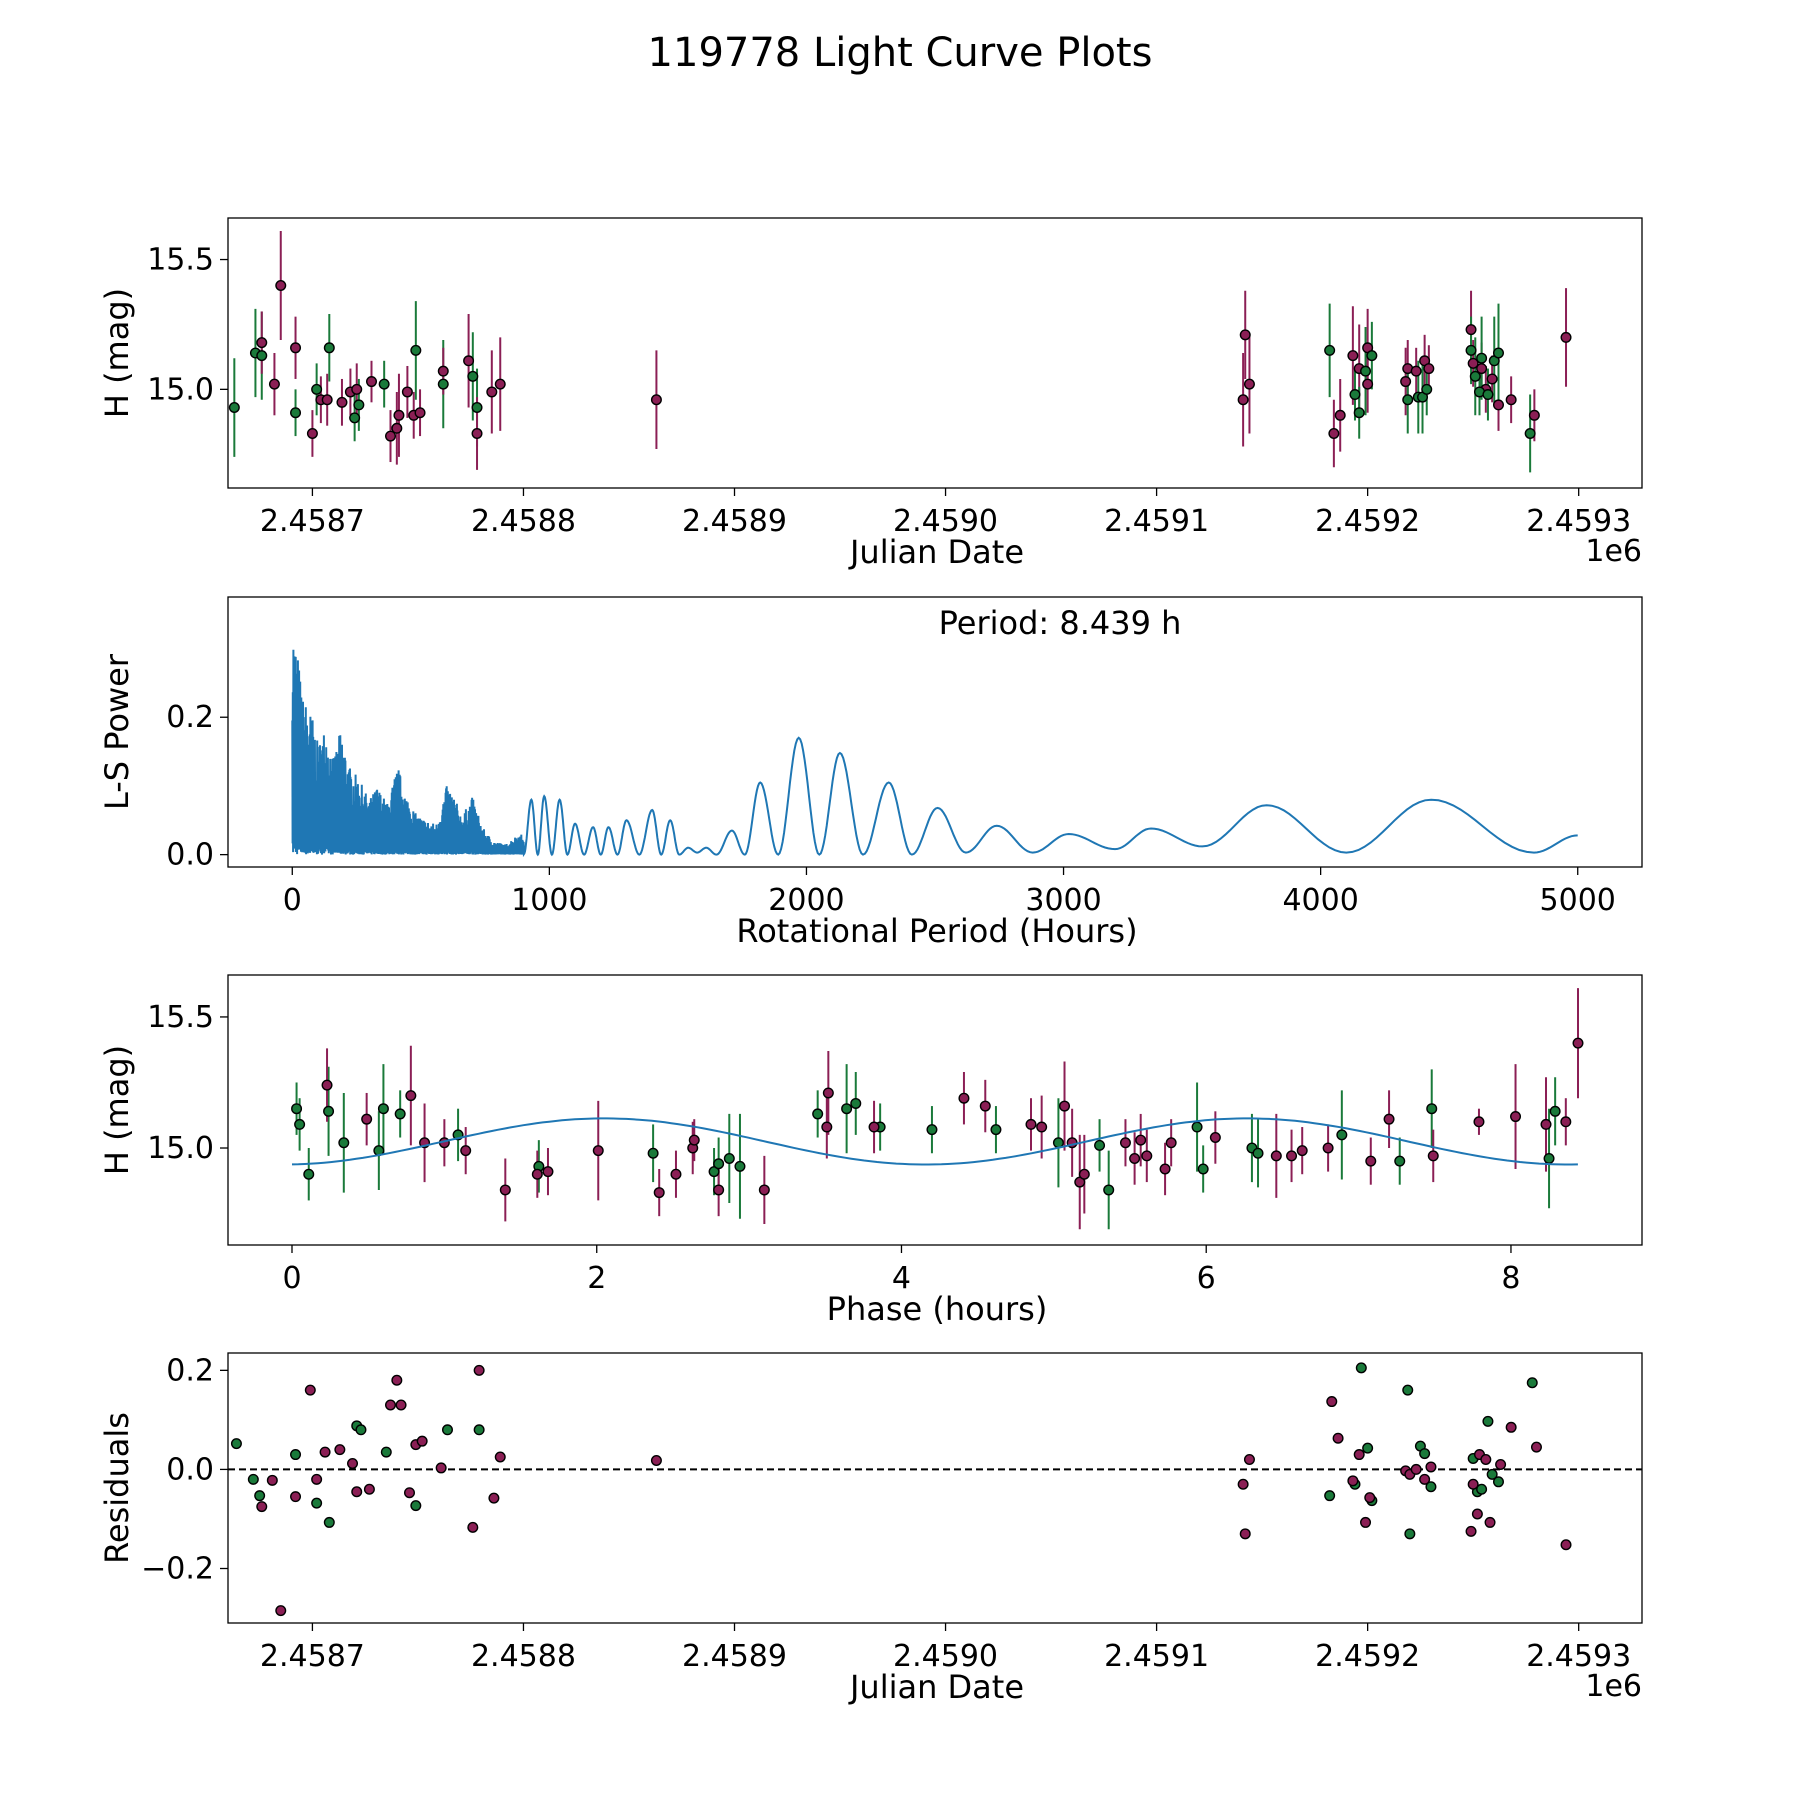 The width and height of the screenshot is (1800, 1800). What do you see at coordinates (936, 931) in the screenshot?
I see `x-axis-label: Rotational Period (Hours)` at bounding box center [936, 931].